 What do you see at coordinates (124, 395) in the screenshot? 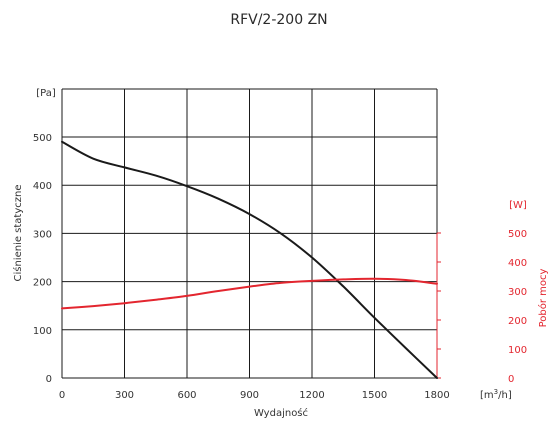
I see `x-tick-label-1: 300` at bounding box center [124, 395].